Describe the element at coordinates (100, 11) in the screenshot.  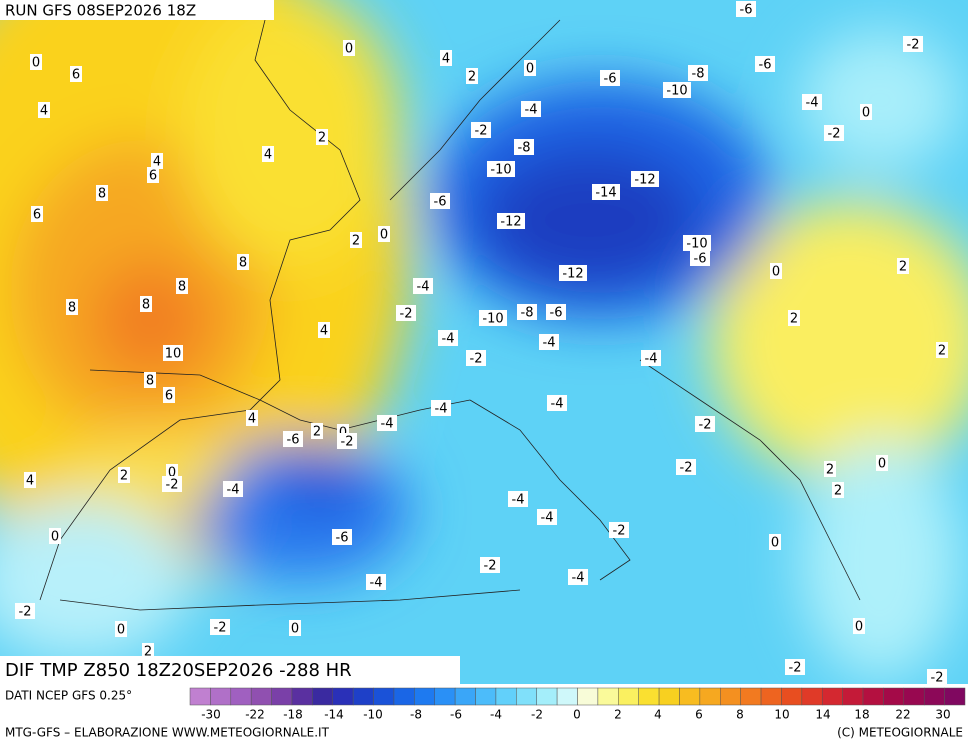
I see `run-label: RUN GFS 08SEP2026 18Z` at that location.